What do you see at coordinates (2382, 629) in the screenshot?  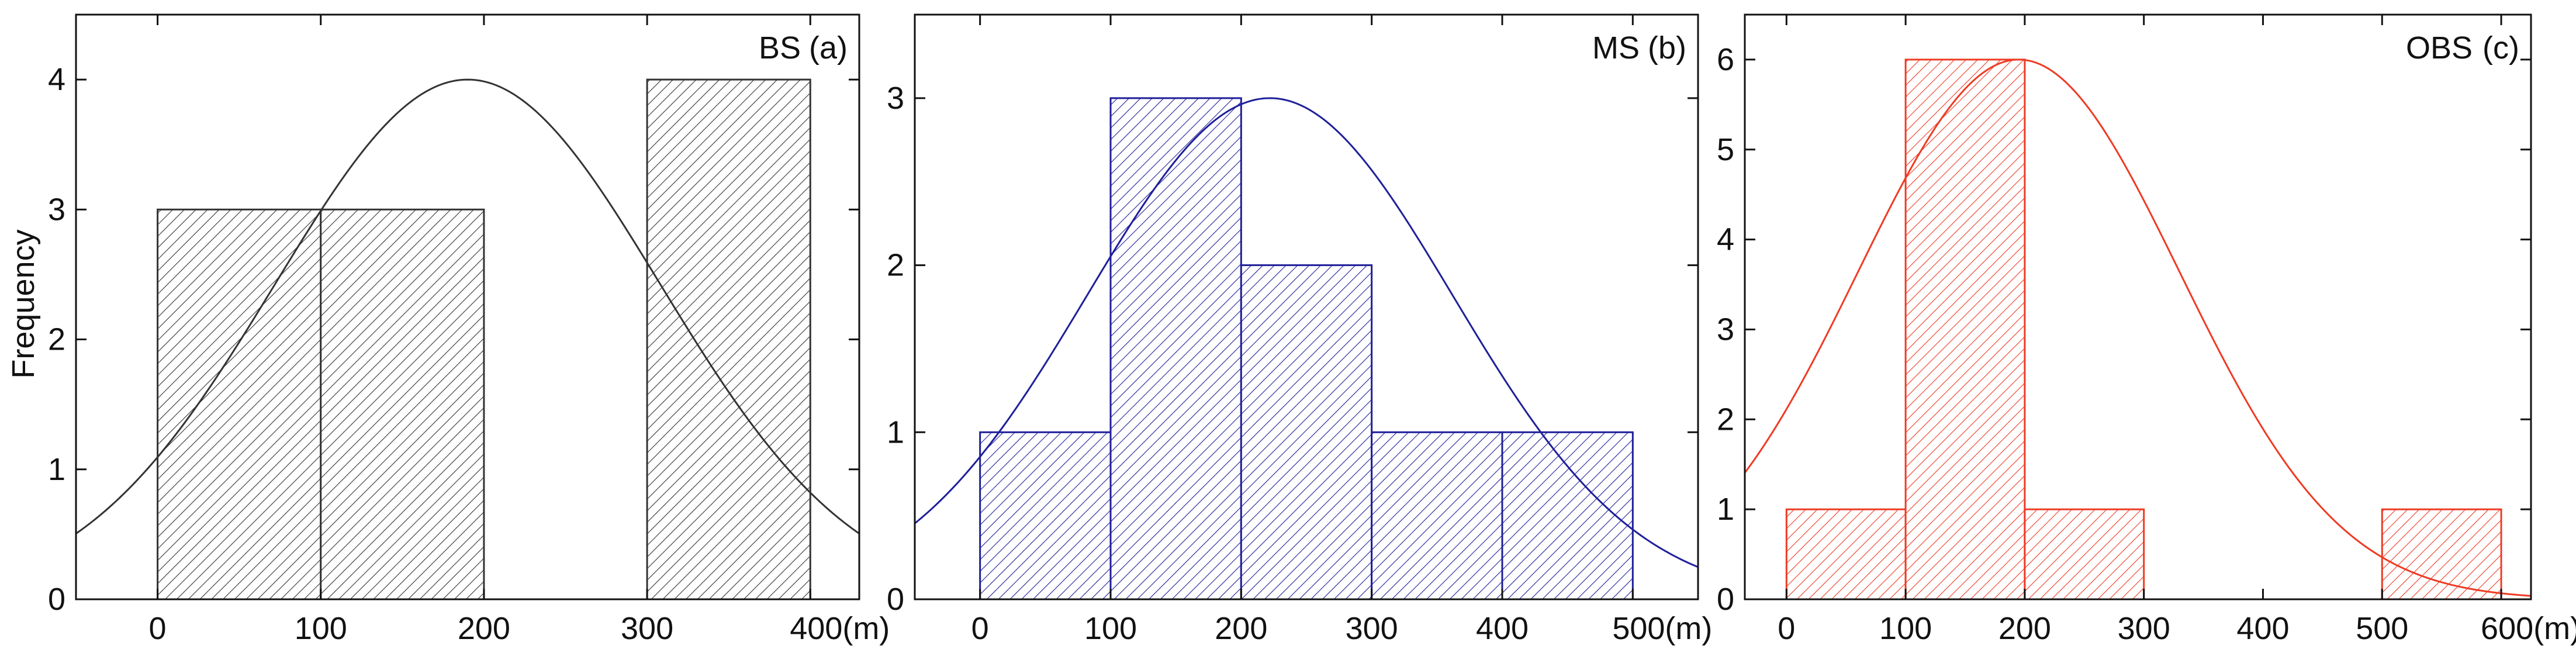 I see `x-tick-label: 500` at bounding box center [2382, 629].